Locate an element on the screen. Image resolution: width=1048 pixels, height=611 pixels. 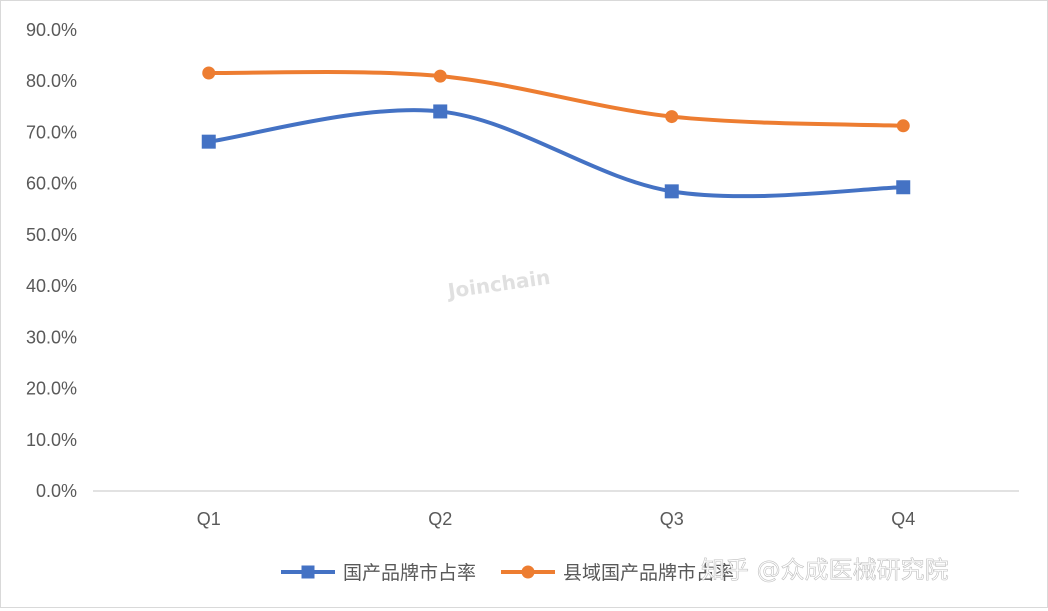
y-tick-label: 80.0% is located at coordinates (51, 81).